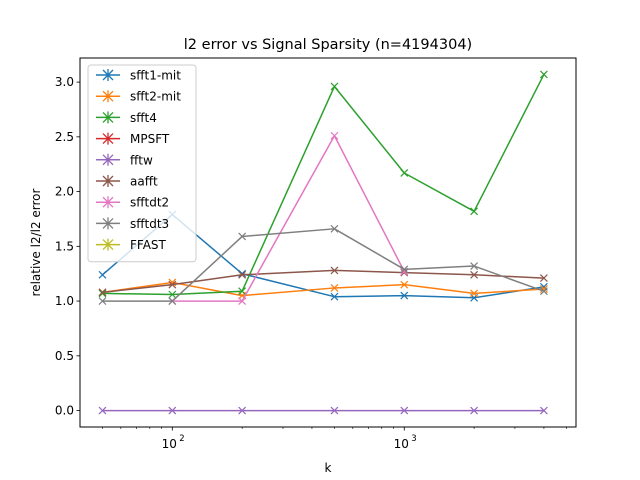  Describe the element at coordinates (64, 192) in the screenshot. I see `y-tick-label: 2.0` at that location.